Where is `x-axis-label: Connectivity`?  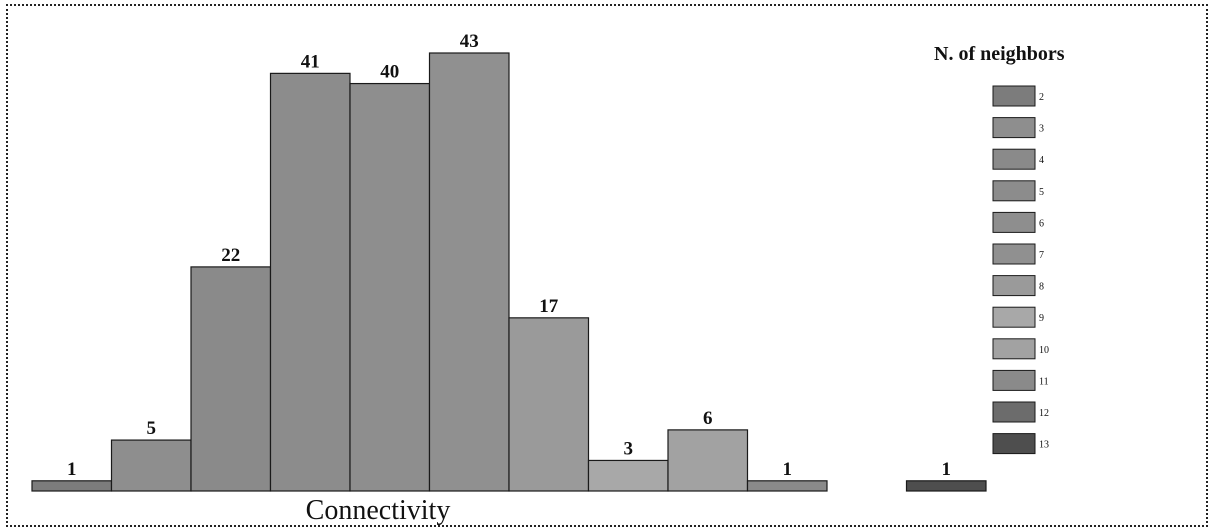
x-axis-label: Connectivity is located at coordinates (378, 510).